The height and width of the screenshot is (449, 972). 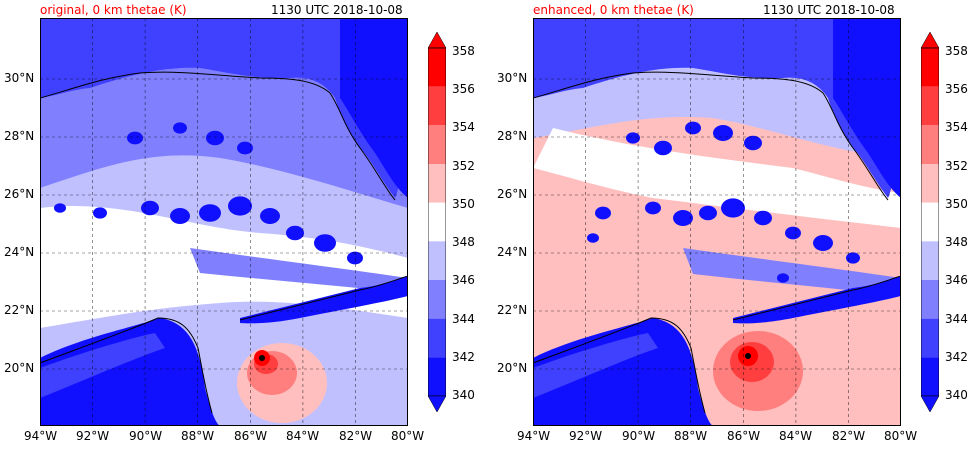 I want to click on coastline-yucatan, so click(x=126, y=365).